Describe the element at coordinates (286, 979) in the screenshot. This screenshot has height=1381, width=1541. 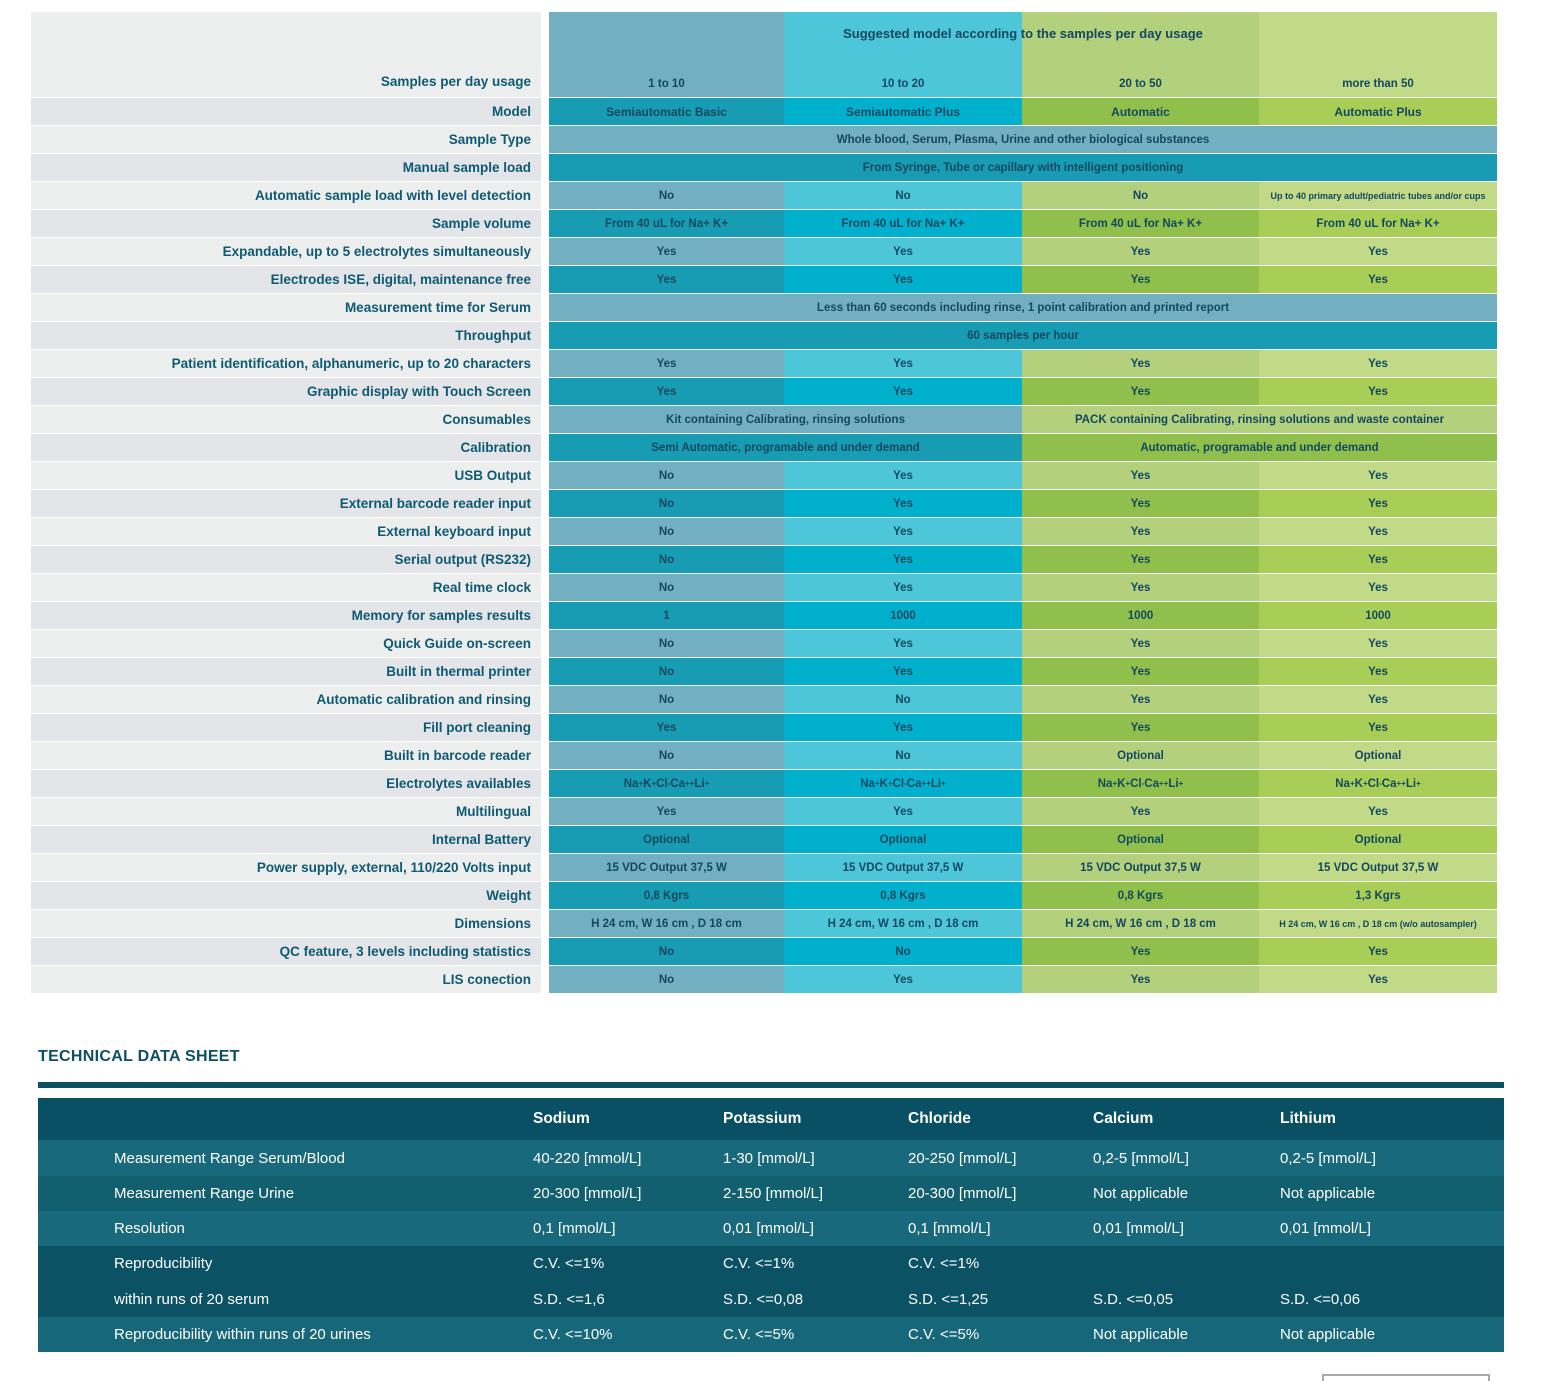
I see `row-label: LIS conection` at that location.